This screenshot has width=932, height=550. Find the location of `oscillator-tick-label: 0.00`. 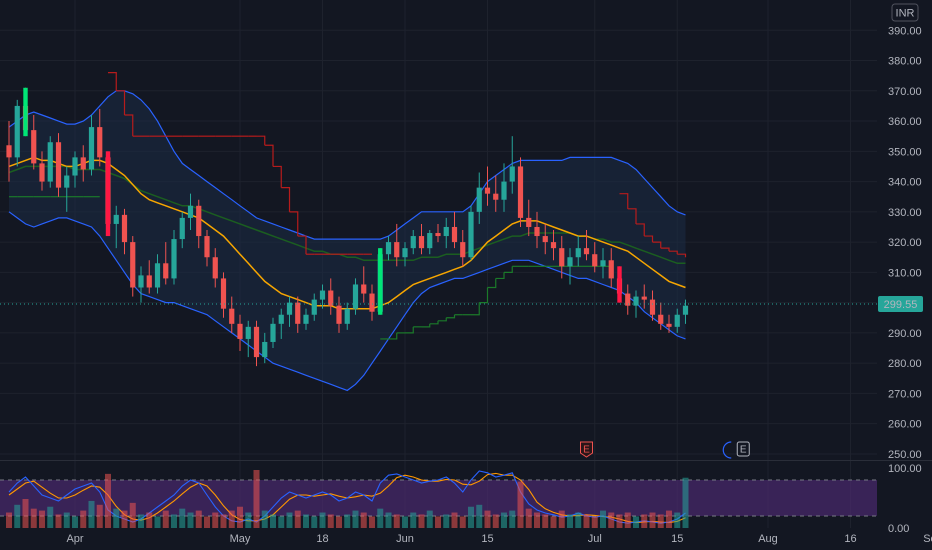

oscillator-tick-label: 0.00 is located at coordinates (898, 529).